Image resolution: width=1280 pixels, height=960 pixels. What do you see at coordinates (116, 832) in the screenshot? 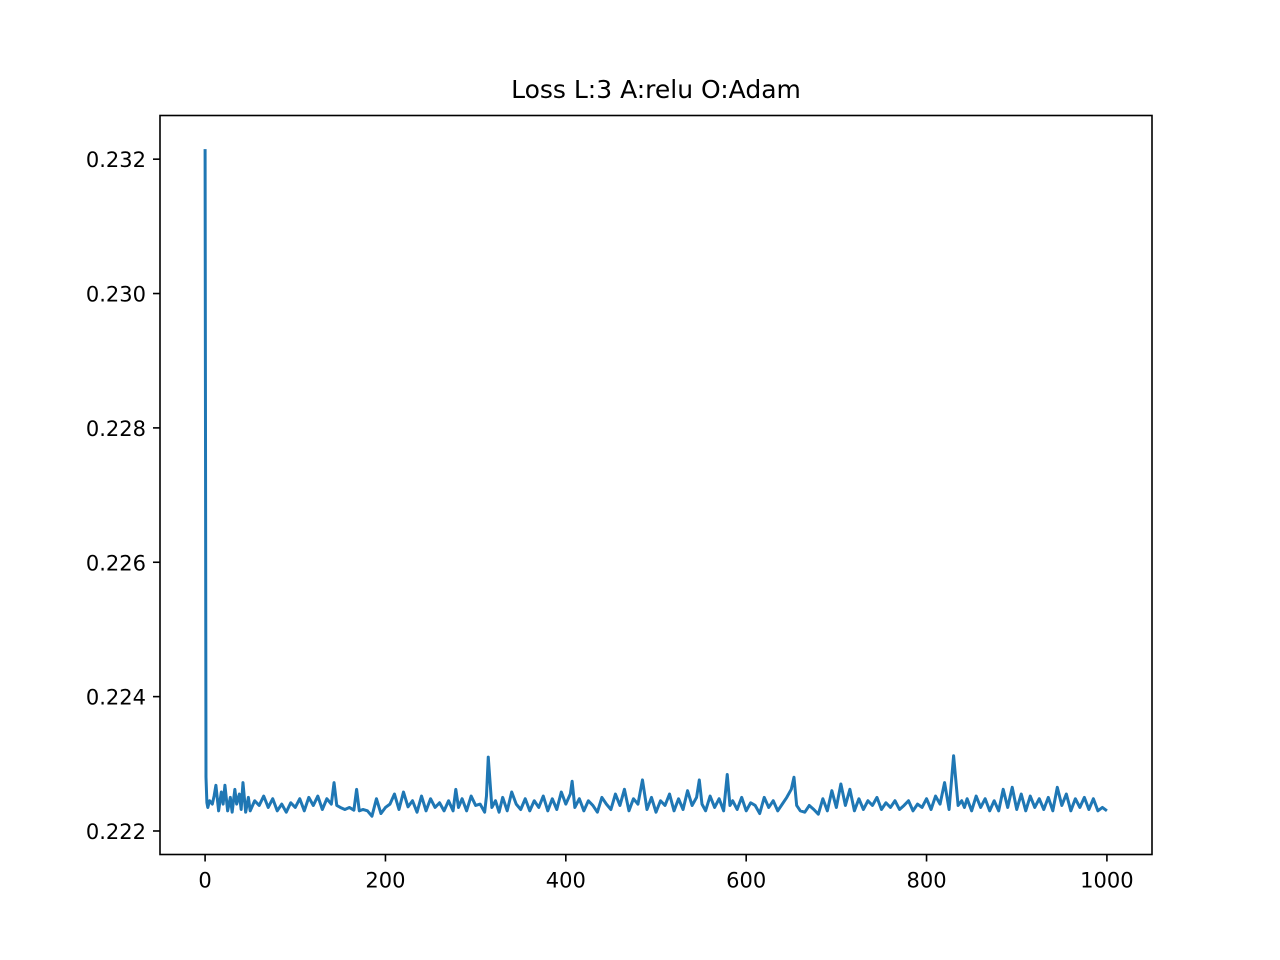
I see `y-tick-label: 0.222` at bounding box center [116, 832].